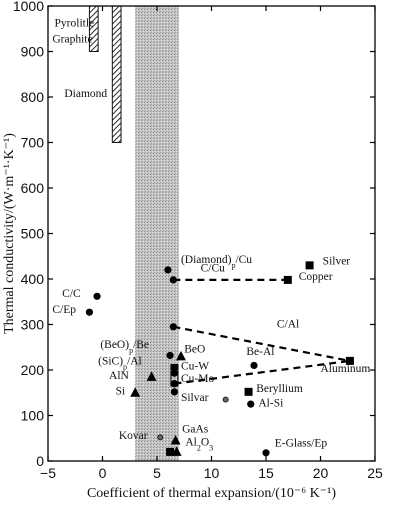  What do you see at coordinates (254, 365) in the screenshot?
I see `point-be-al-marker` at bounding box center [254, 365].